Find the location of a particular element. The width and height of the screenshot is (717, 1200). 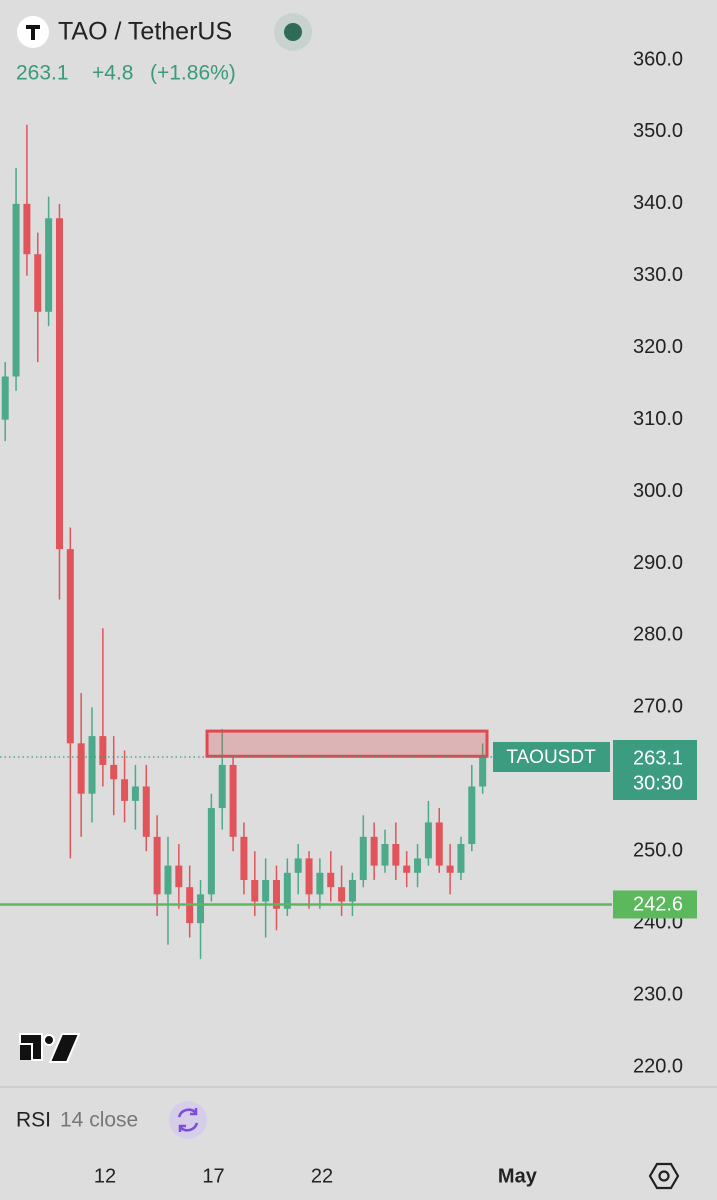

indicator-params: 14 close is located at coordinates (99, 1120).